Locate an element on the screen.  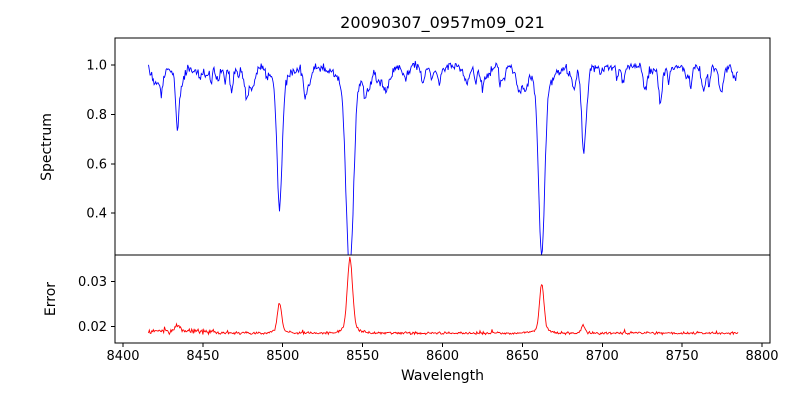
x-tick-label: 8550 is located at coordinates (362, 356).